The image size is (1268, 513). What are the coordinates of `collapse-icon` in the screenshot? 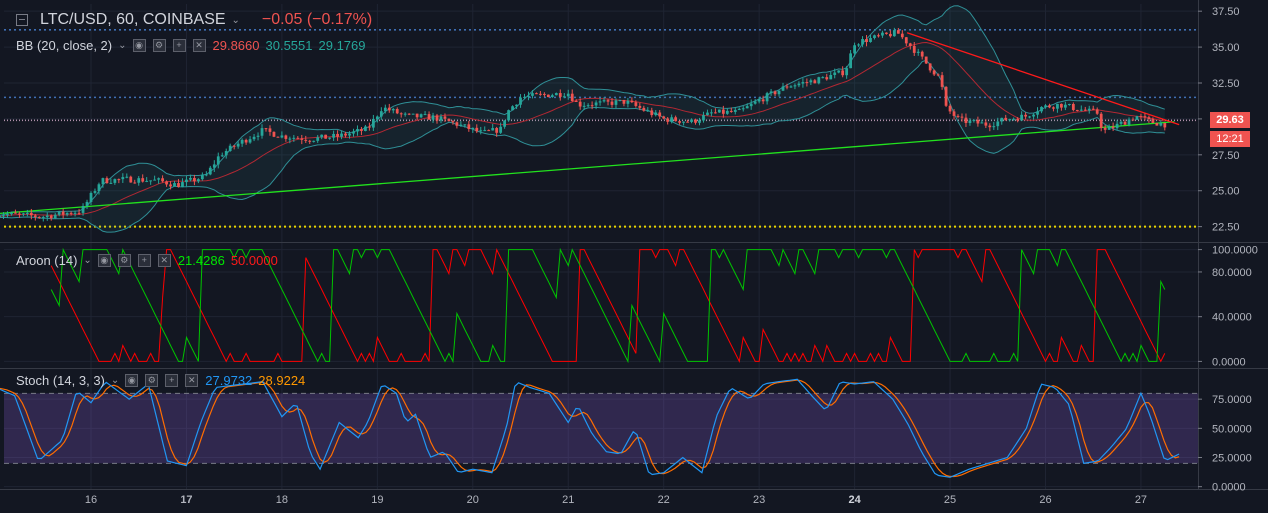 It's located at (22, 20).